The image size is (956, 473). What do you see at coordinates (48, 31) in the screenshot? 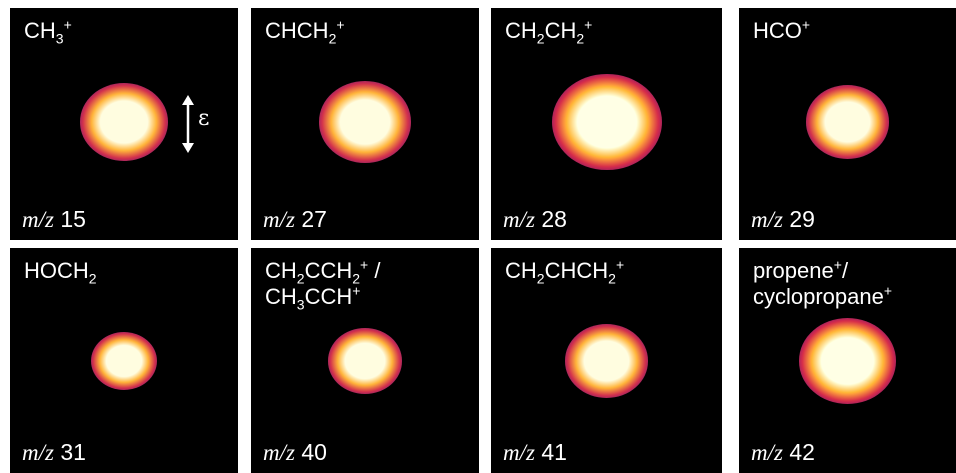
I see `species-label: CH3+` at bounding box center [48, 31].